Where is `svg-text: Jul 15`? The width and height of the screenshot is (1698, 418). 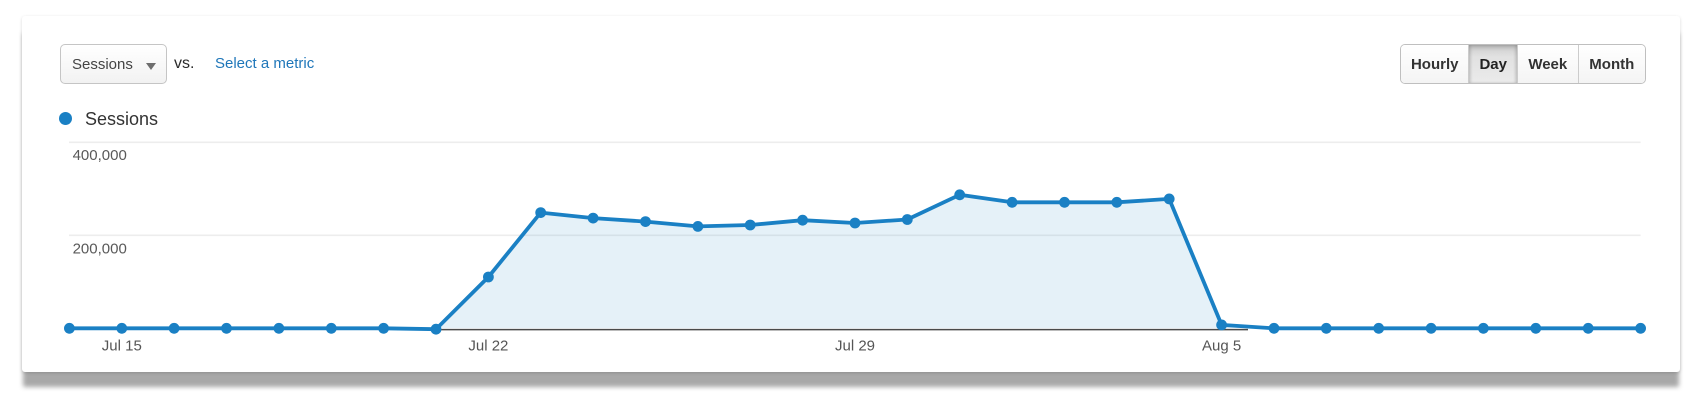
svg-text: Jul 15 is located at coordinates (122, 345).